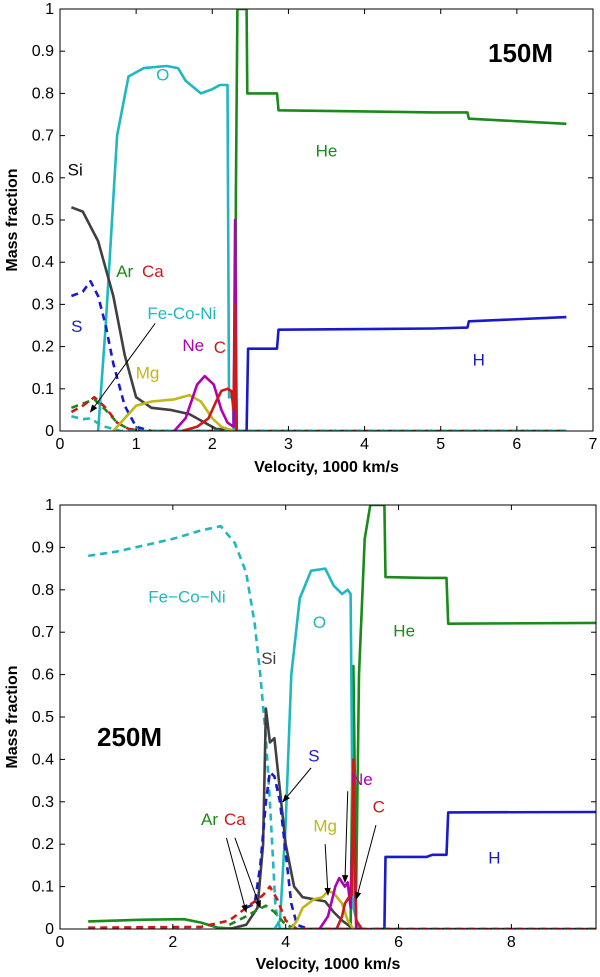  I want to click on series-line-ca, so click(342, 907).